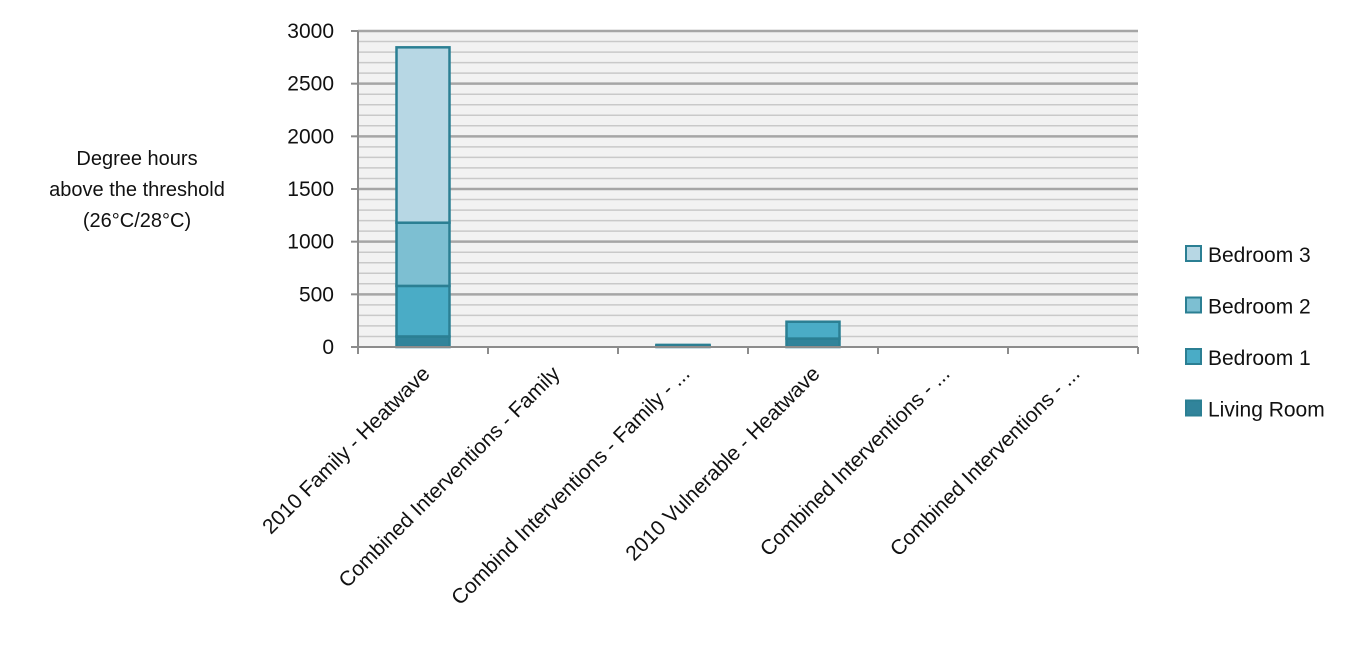 The height and width of the screenshot is (661, 1370). I want to click on y-tick-label: 2500, so click(310, 84).